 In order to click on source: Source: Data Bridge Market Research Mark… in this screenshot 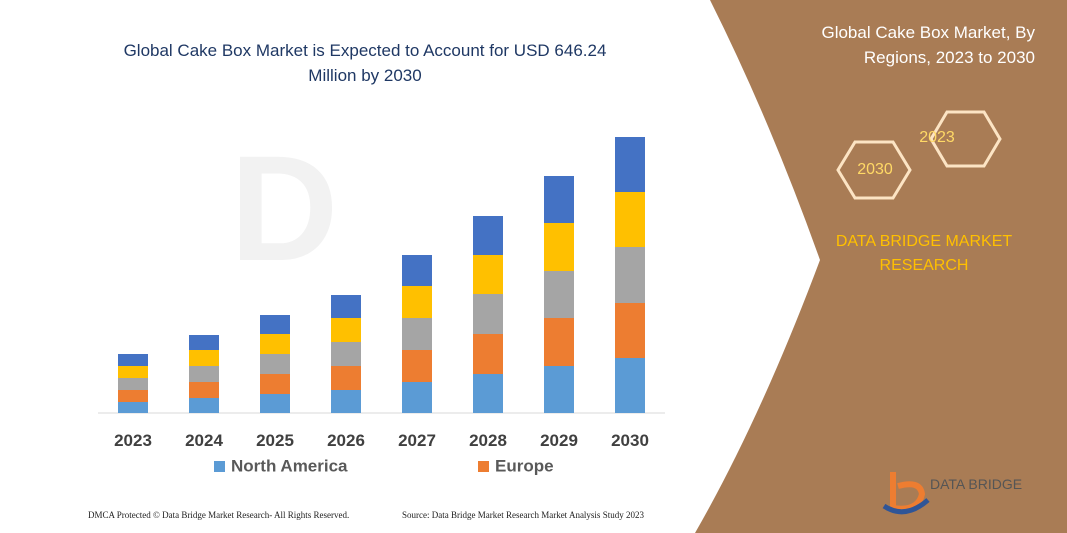, I will do `click(523, 515)`.